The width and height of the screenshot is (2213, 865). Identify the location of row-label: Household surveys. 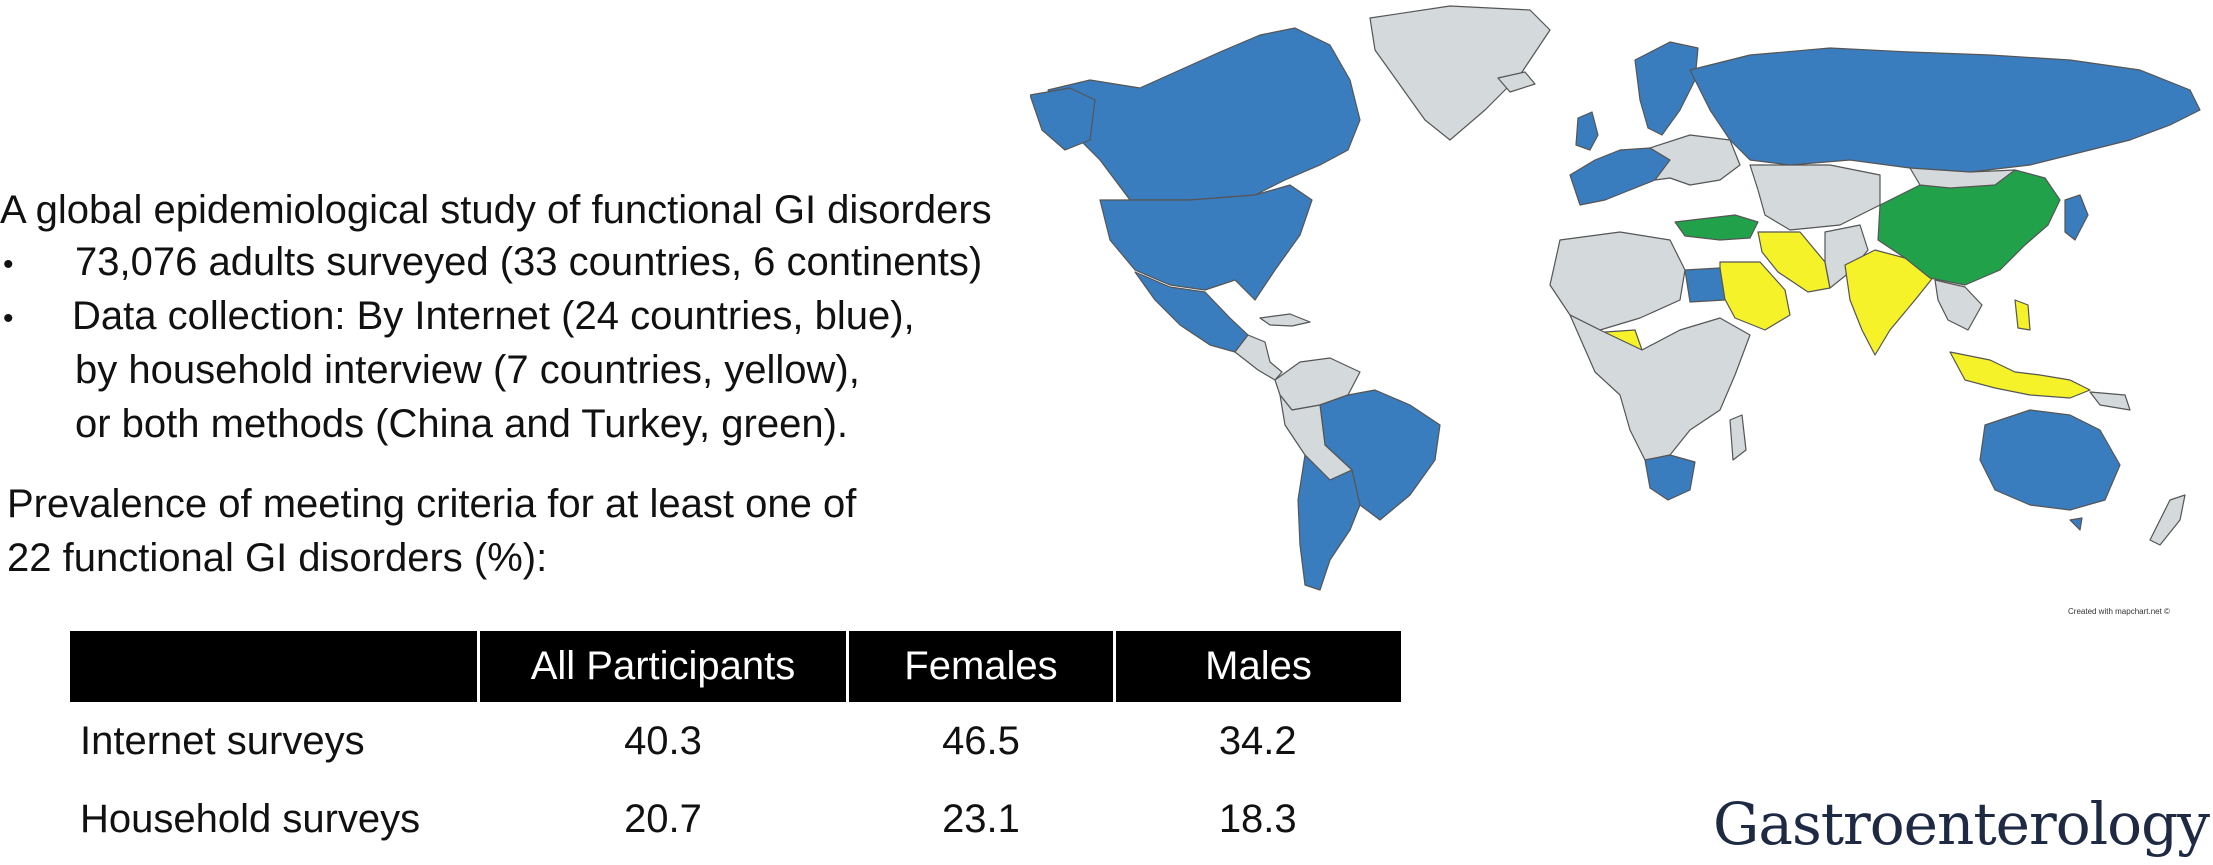
(250, 818).